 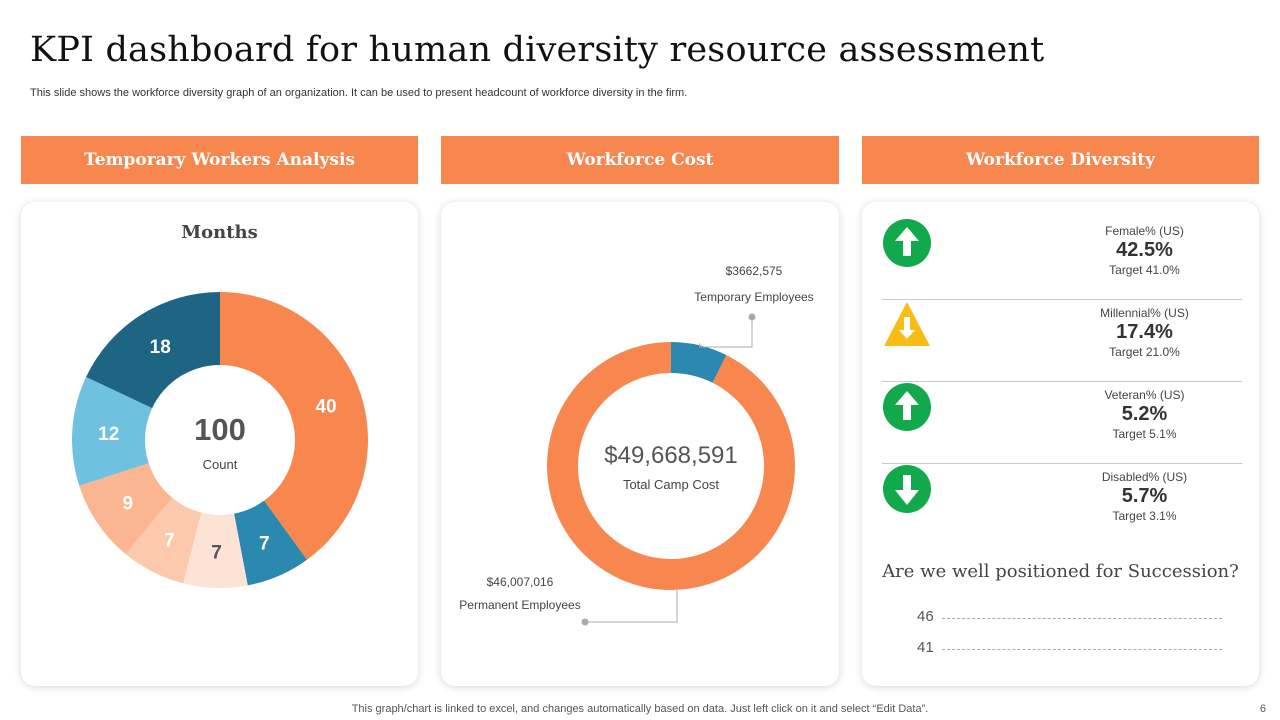 What do you see at coordinates (699, 362) in the screenshot?
I see `cost-ring-slice` at bounding box center [699, 362].